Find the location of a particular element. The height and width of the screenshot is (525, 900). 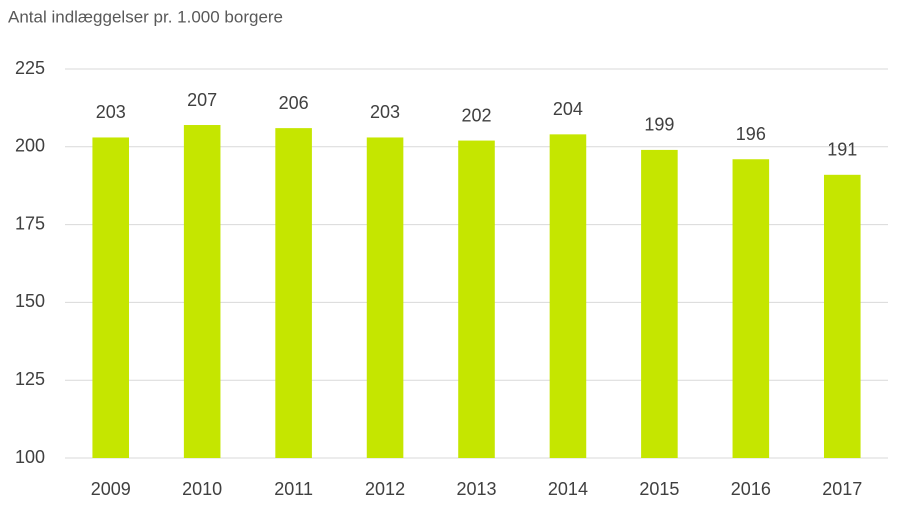

data-label: 202 is located at coordinates (476, 115).